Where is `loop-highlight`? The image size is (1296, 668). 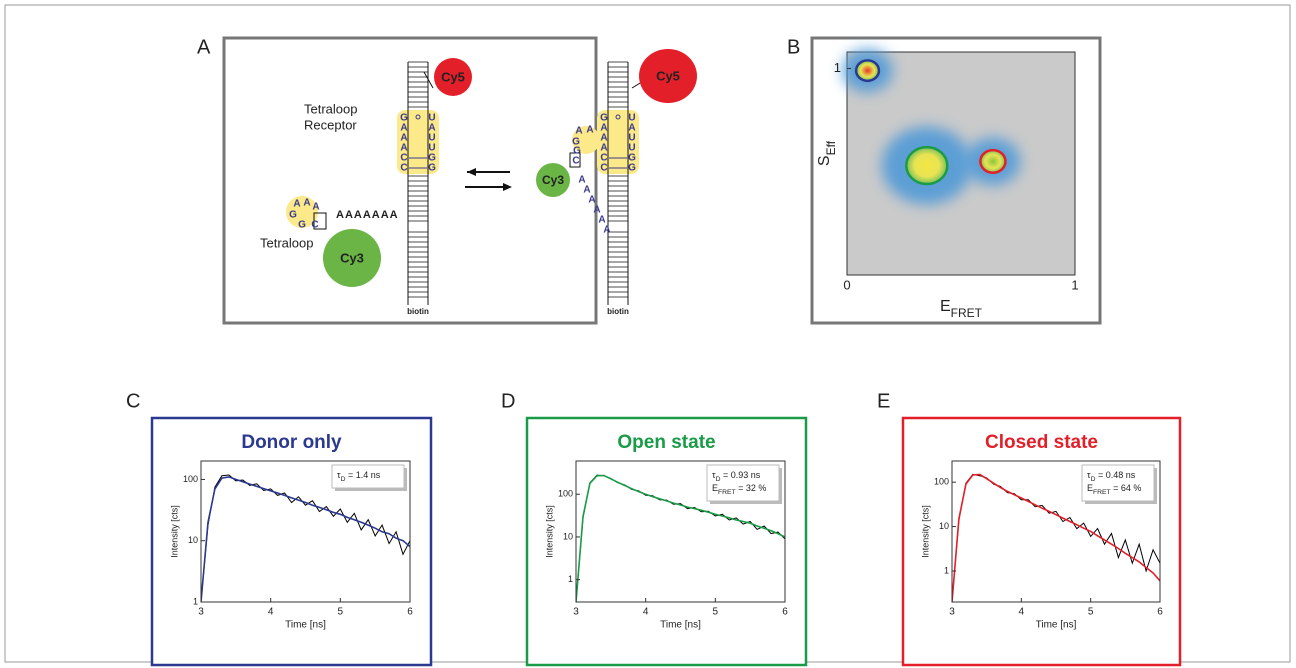 loop-highlight is located at coordinates (302, 212).